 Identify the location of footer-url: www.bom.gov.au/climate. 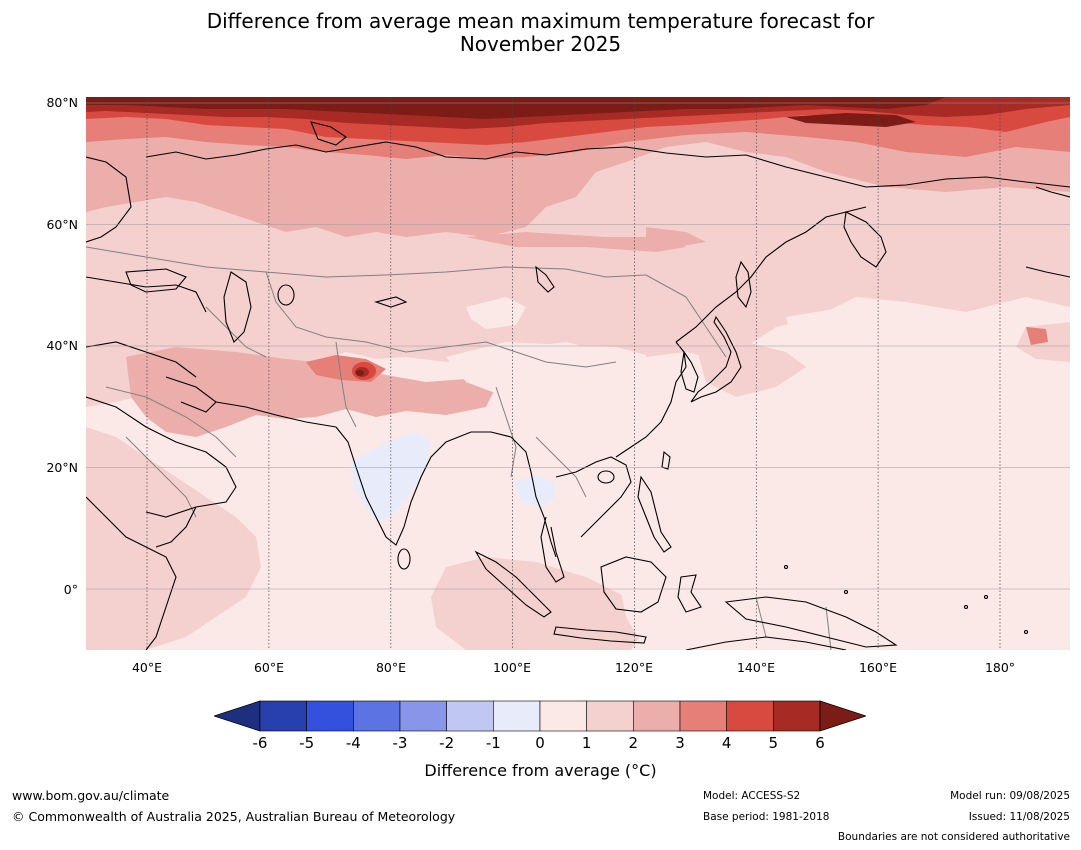
(91, 795).